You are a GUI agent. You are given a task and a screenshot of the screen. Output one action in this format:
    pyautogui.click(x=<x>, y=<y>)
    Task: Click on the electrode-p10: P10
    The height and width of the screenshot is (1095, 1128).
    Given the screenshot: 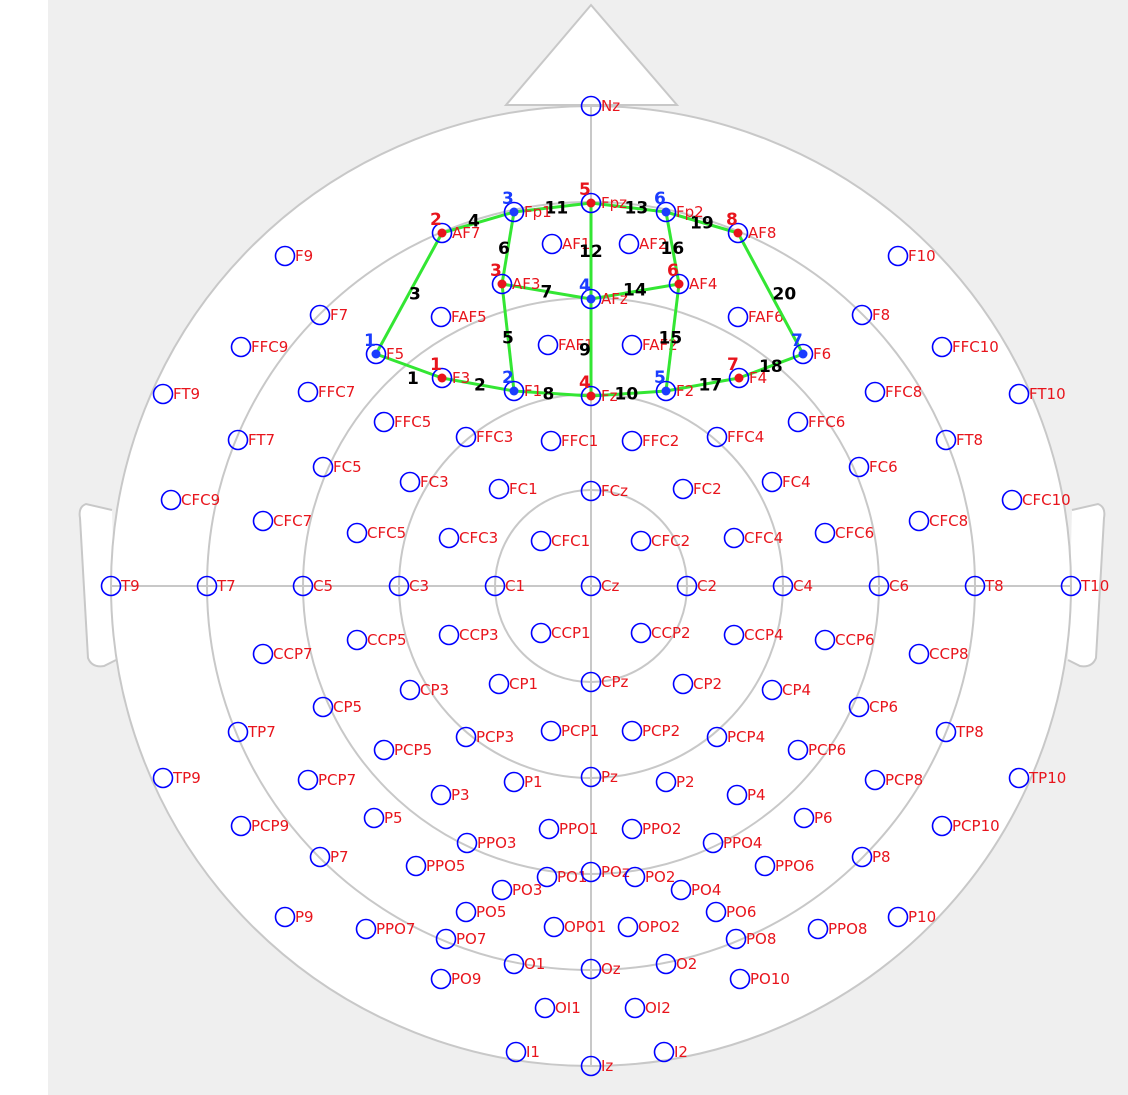 What is the action you would take?
    pyautogui.click(x=911, y=917)
    